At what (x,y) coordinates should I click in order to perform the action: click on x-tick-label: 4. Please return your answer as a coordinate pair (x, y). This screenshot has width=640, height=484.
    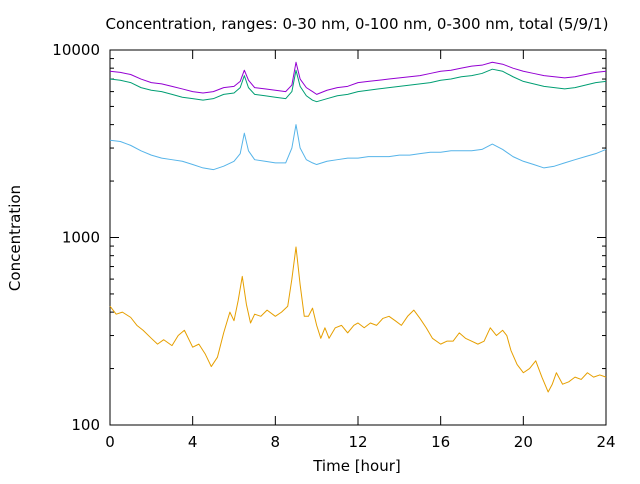
    Looking at the image, I should click on (193, 442).